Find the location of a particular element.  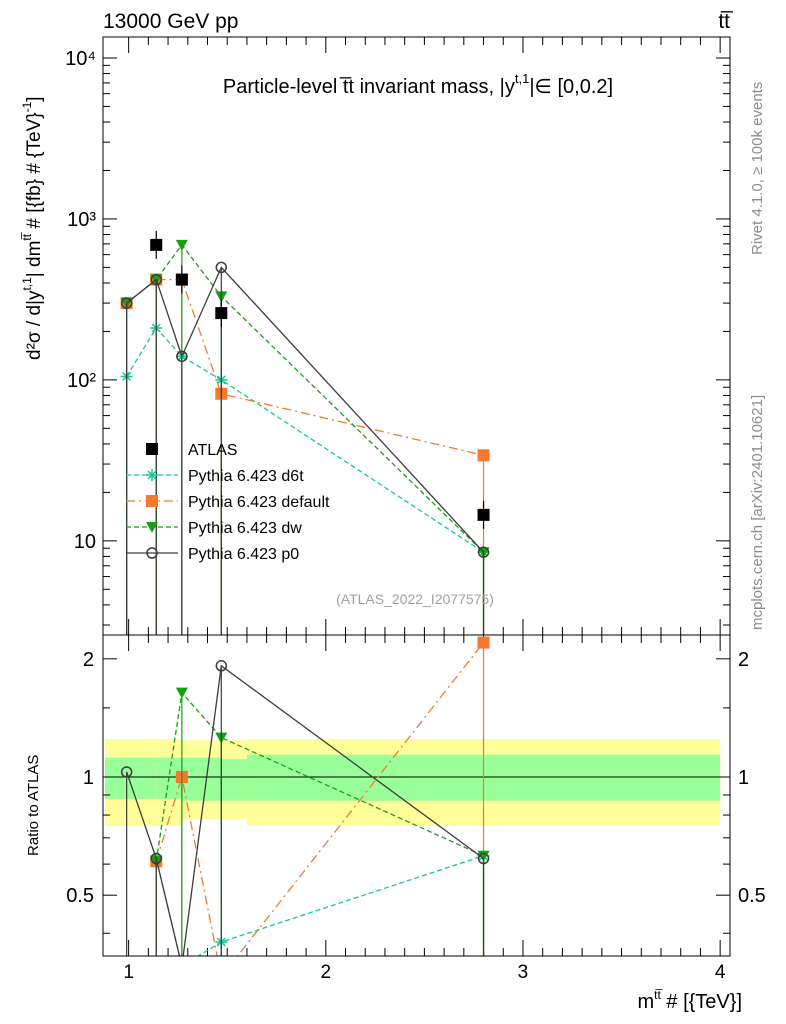

y-axis-label-sup2: tt̅ is located at coordinates (27, 236).